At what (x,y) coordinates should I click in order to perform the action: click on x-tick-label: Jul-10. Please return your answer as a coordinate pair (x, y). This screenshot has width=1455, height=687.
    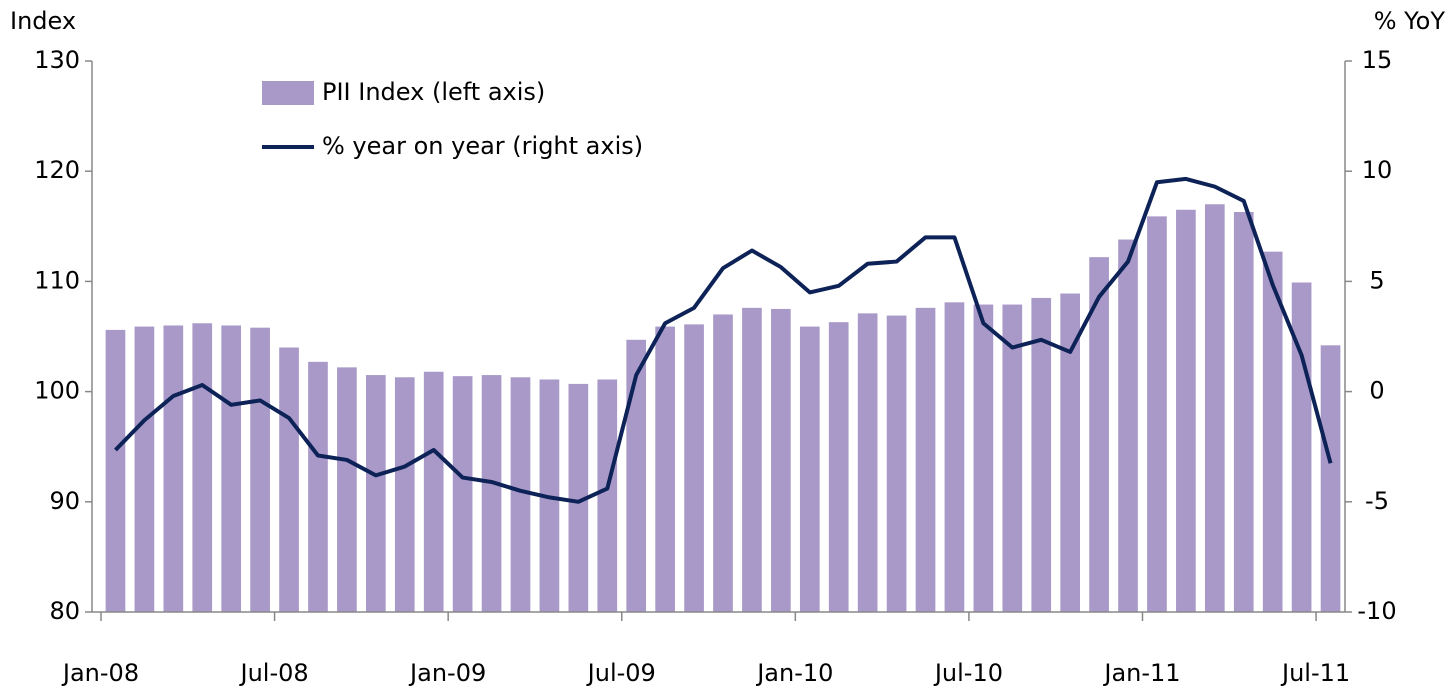
    Looking at the image, I should click on (968, 673).